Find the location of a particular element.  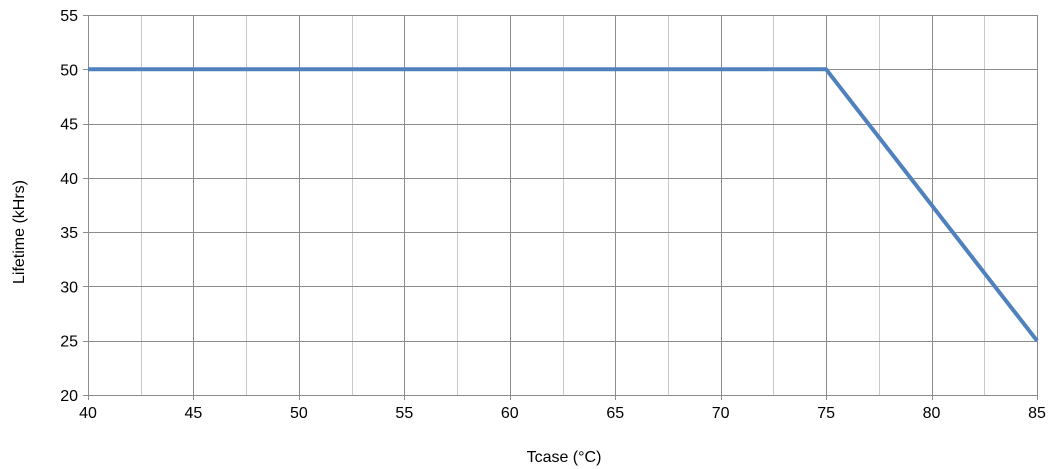

y-tick-label-6: 50 is located at coordinates (69, 70).